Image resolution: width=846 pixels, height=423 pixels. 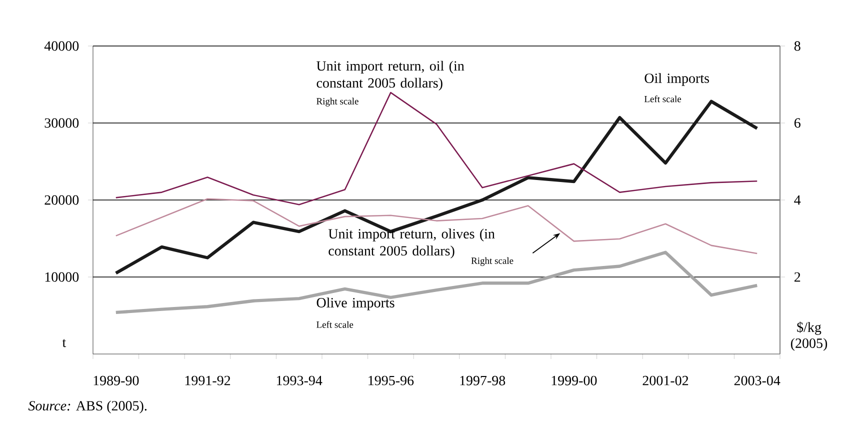 I want to click on series-label: Oil imports, so click(x=677, y=79).